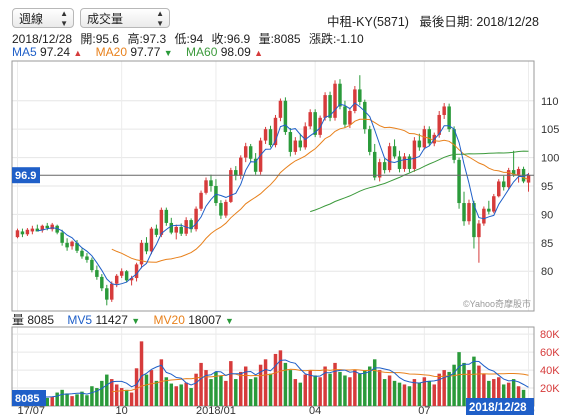 Image resolution: width=573 pixels, height=419 pixels. What do you see at coordinates (231, 39) in the screenshot?
I see `ohlc-close: 收:96.9` at bounding box center [231, 39].